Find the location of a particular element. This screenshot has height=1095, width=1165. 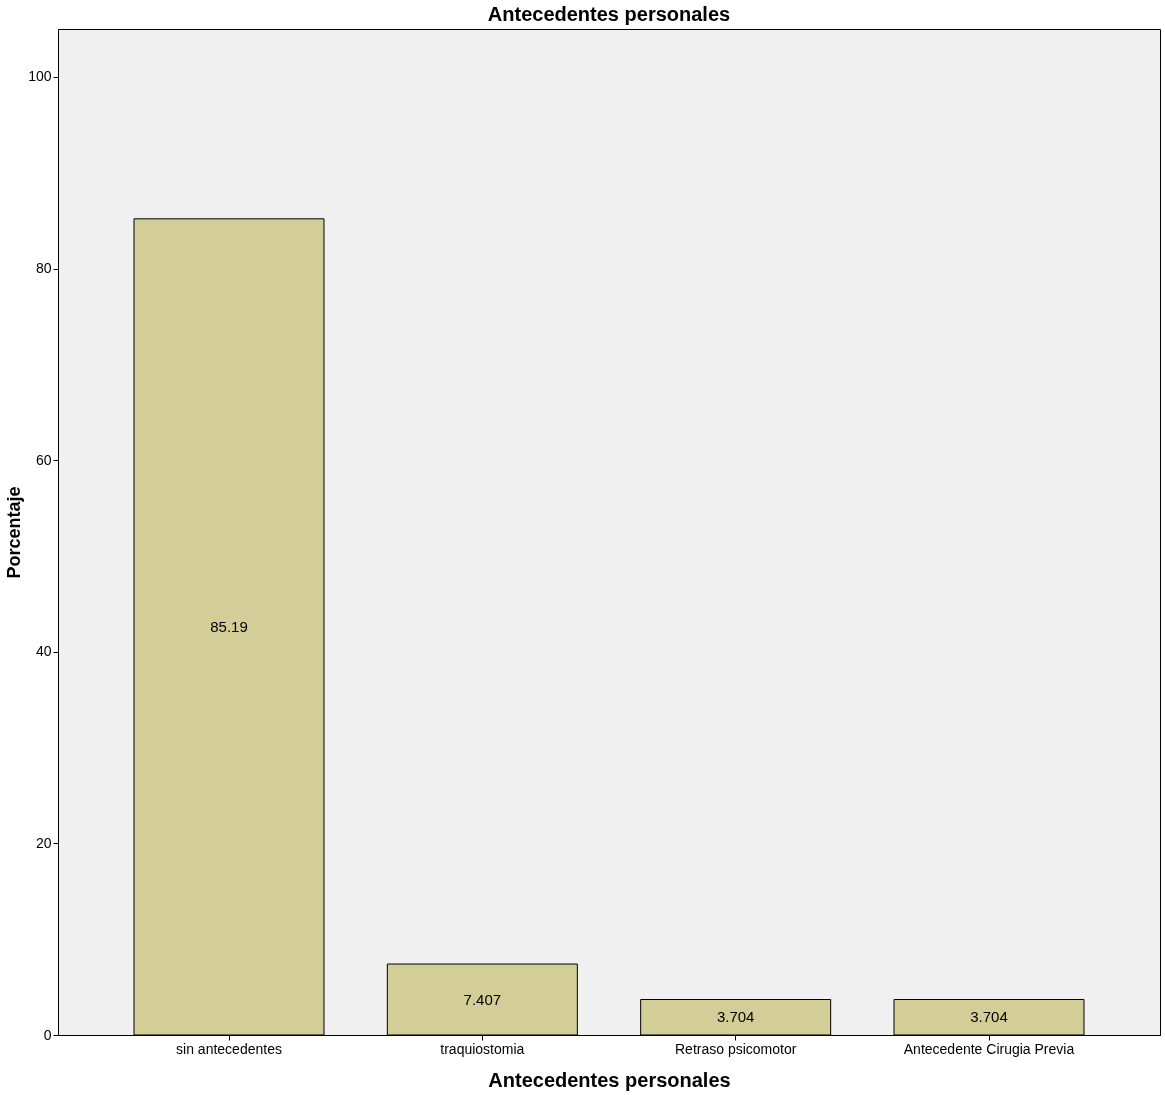

data-label: 7.407 is located at coordinates (482, 999).